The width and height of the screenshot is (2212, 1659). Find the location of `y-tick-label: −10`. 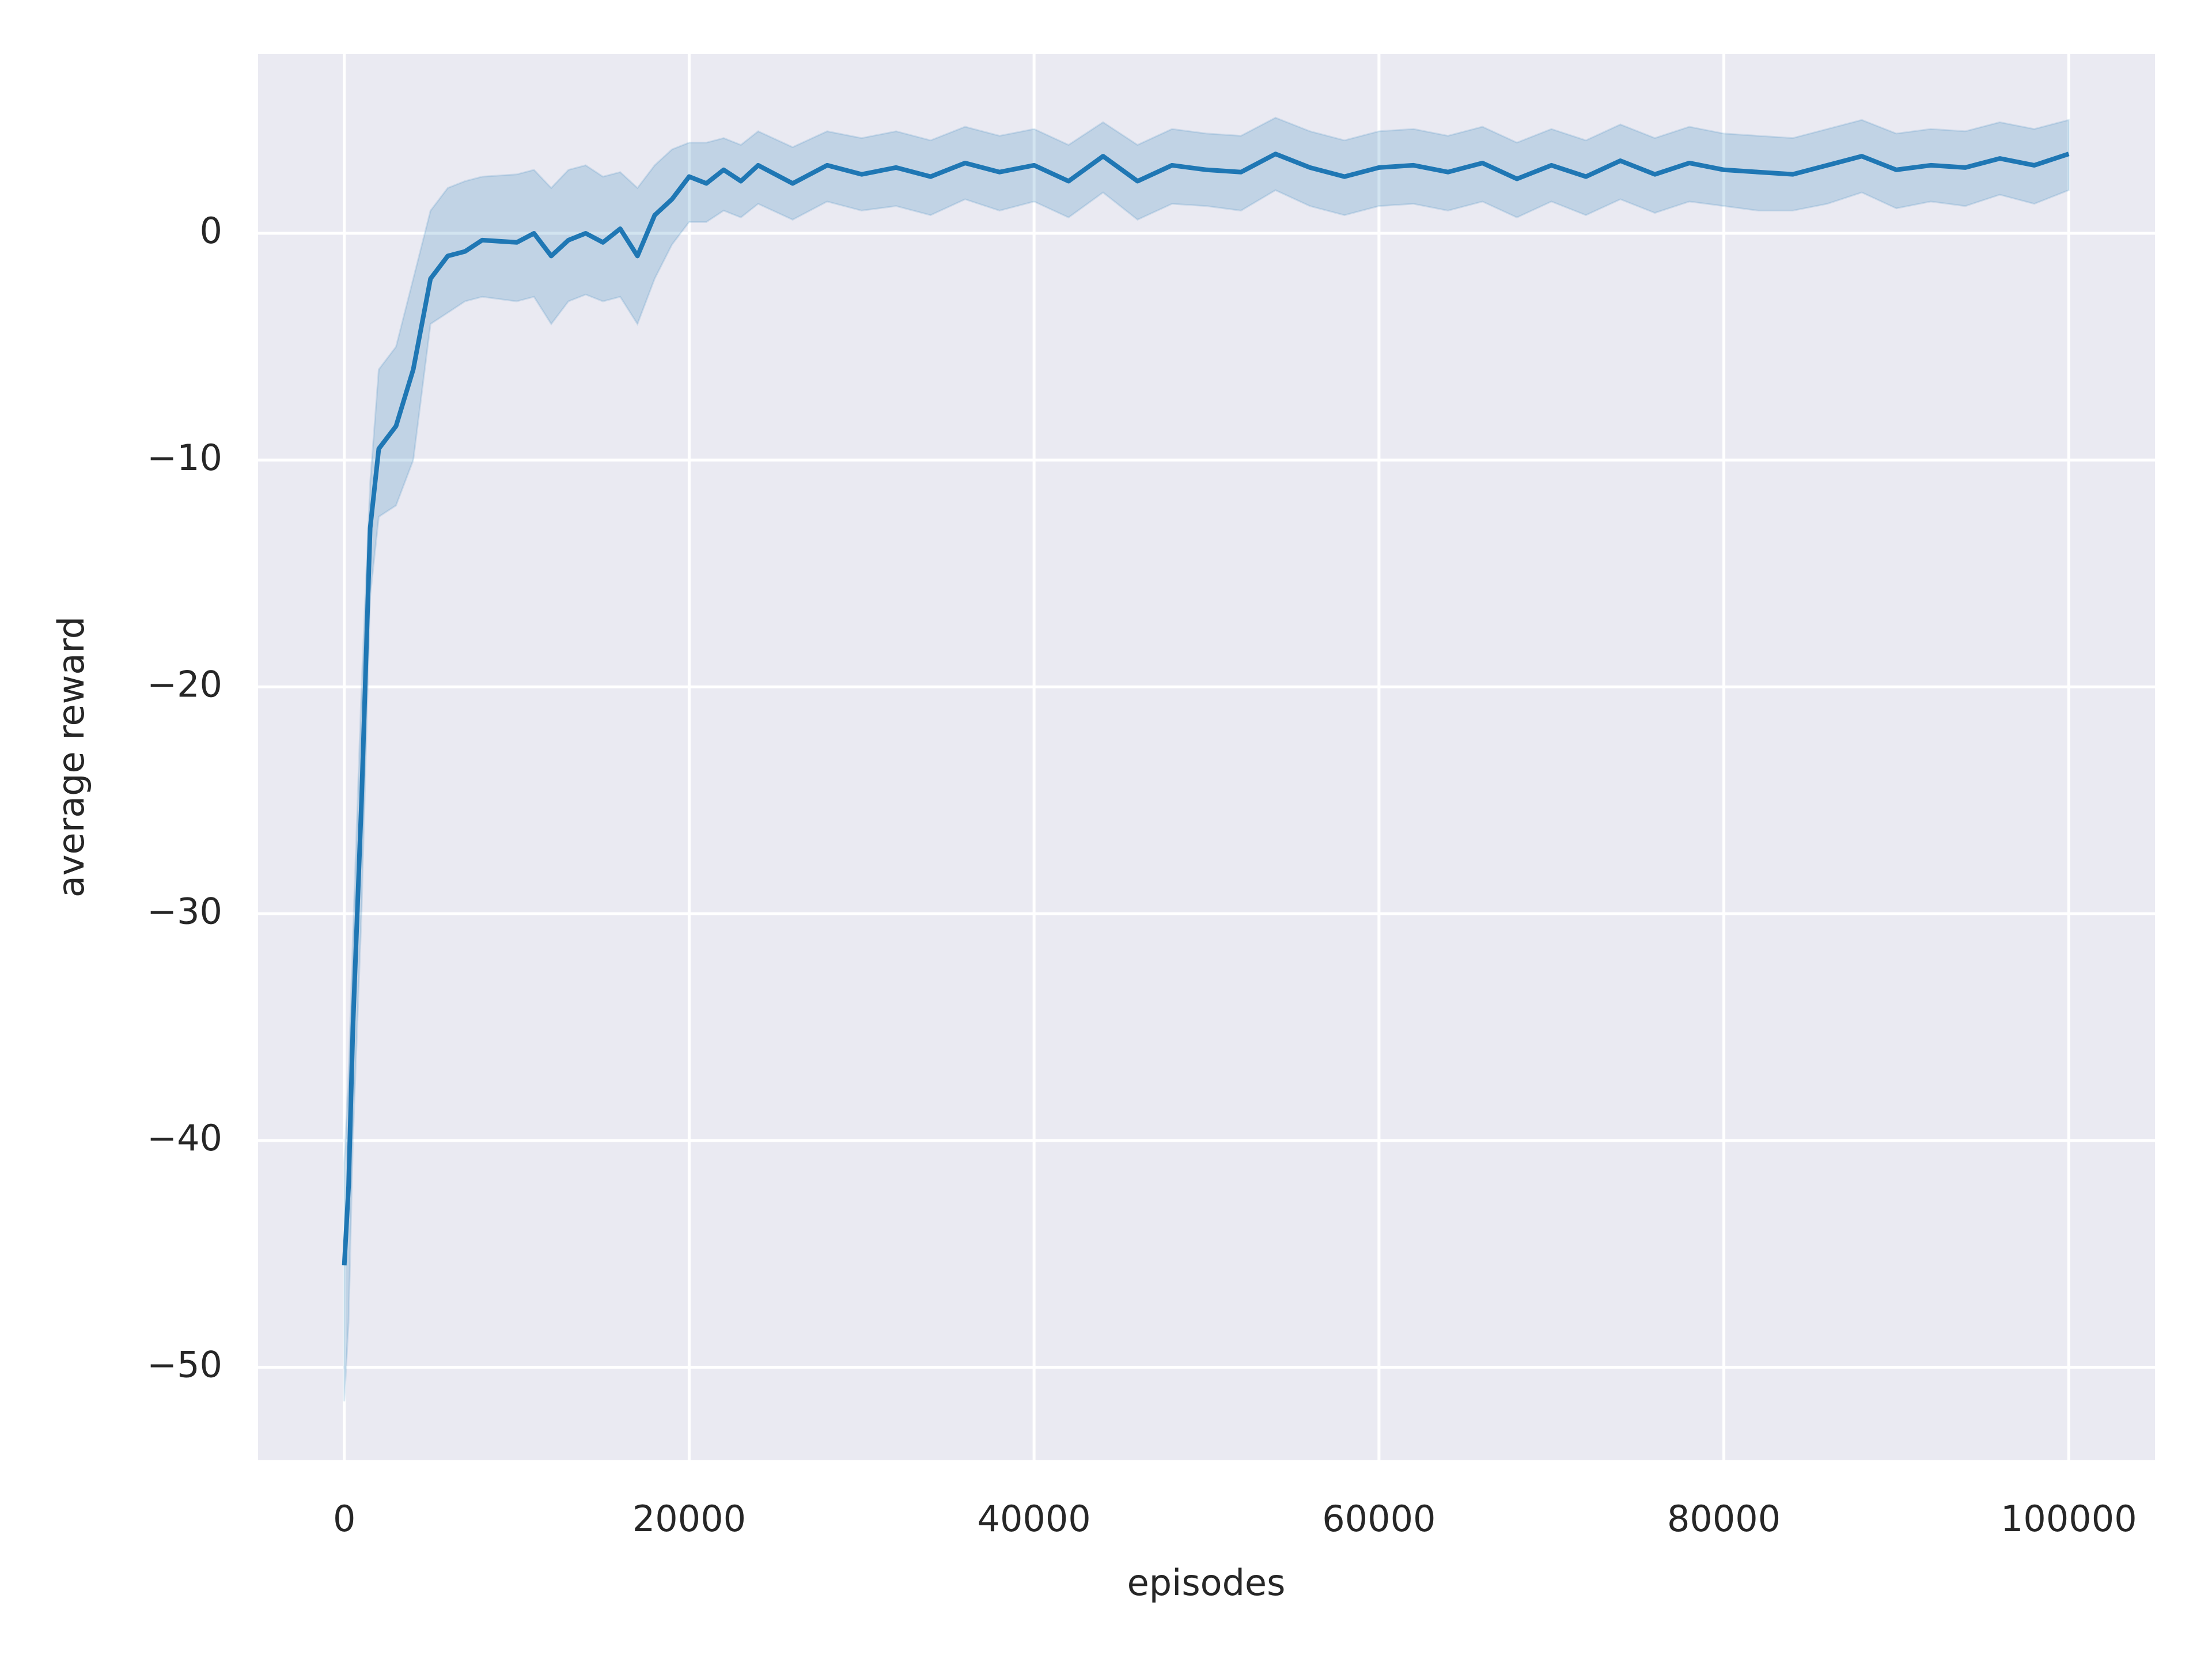

y-tick-label: −10 is located at coordinates (184, 458).